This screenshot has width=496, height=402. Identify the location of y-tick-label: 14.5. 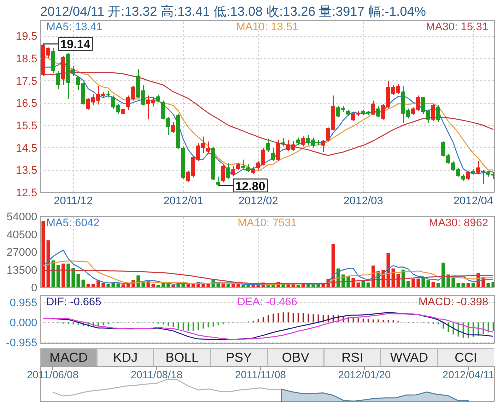
(27, 148).